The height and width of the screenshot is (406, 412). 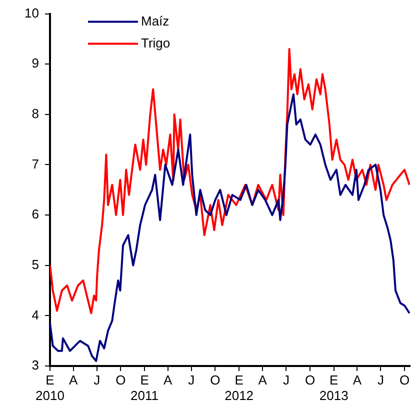 What do you see at coordinates (35, 314) in the screenshot?
I see `y-tick-label: 4` at bounding box center [35, 314].